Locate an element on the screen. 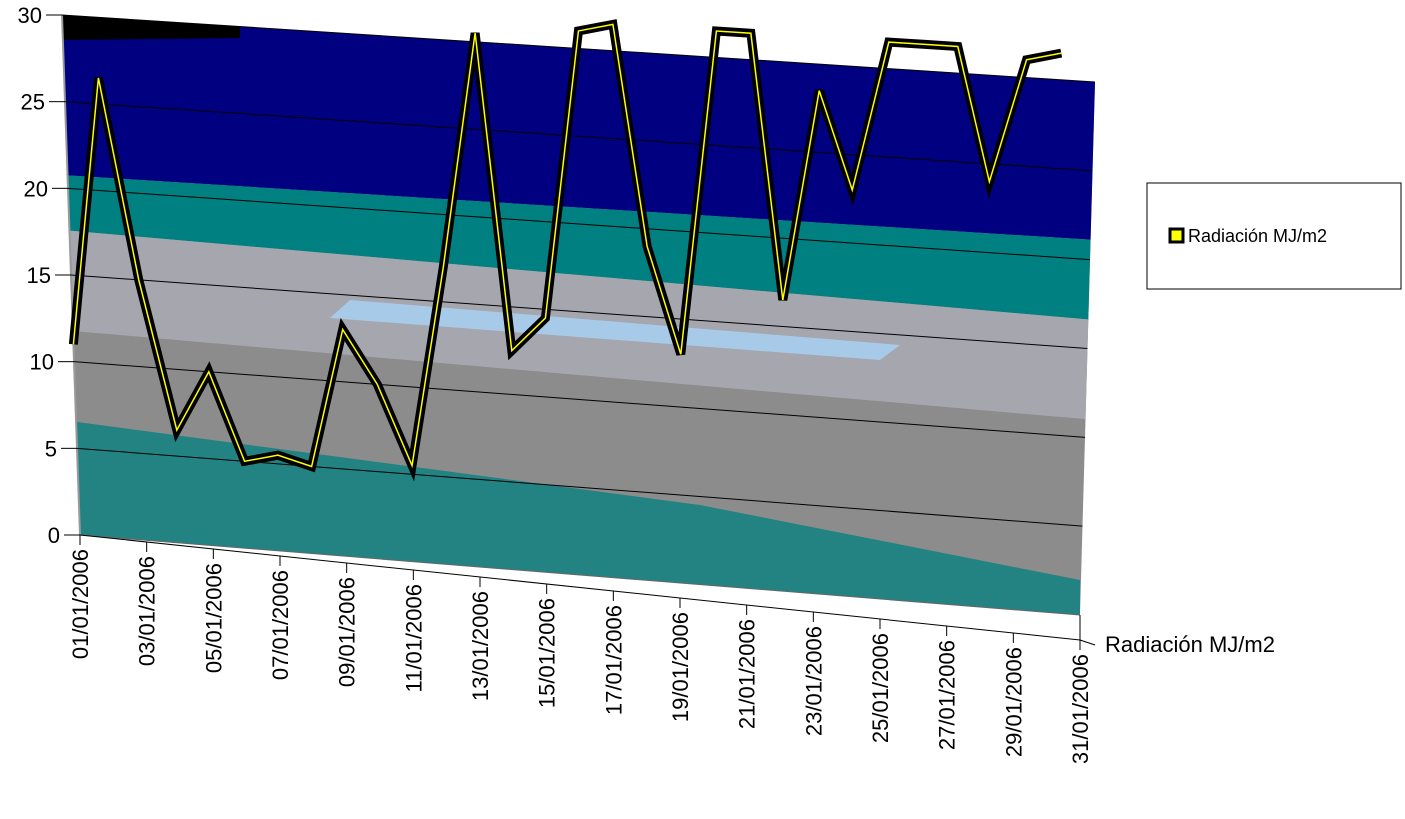 This screenshot has width=1405, height=819. x-tick-label: 27/01/2006 is located at coordinates (947, 695).